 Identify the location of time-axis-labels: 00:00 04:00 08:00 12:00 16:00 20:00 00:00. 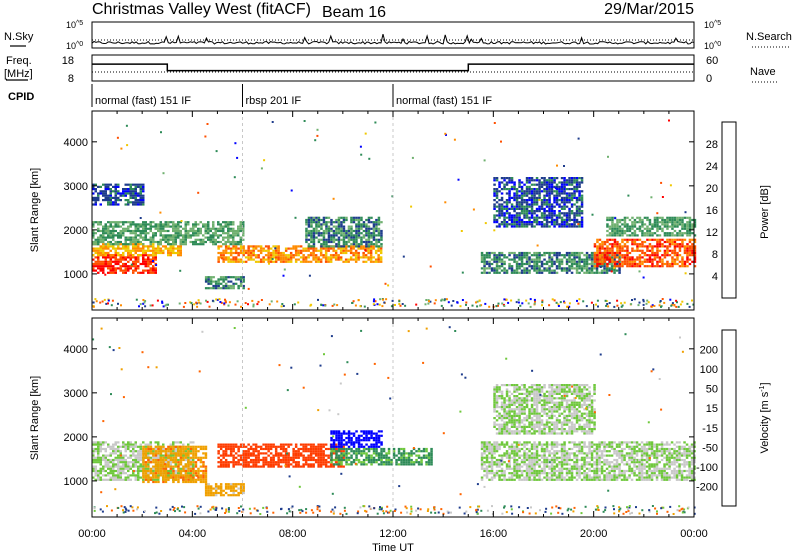
(393, 534).